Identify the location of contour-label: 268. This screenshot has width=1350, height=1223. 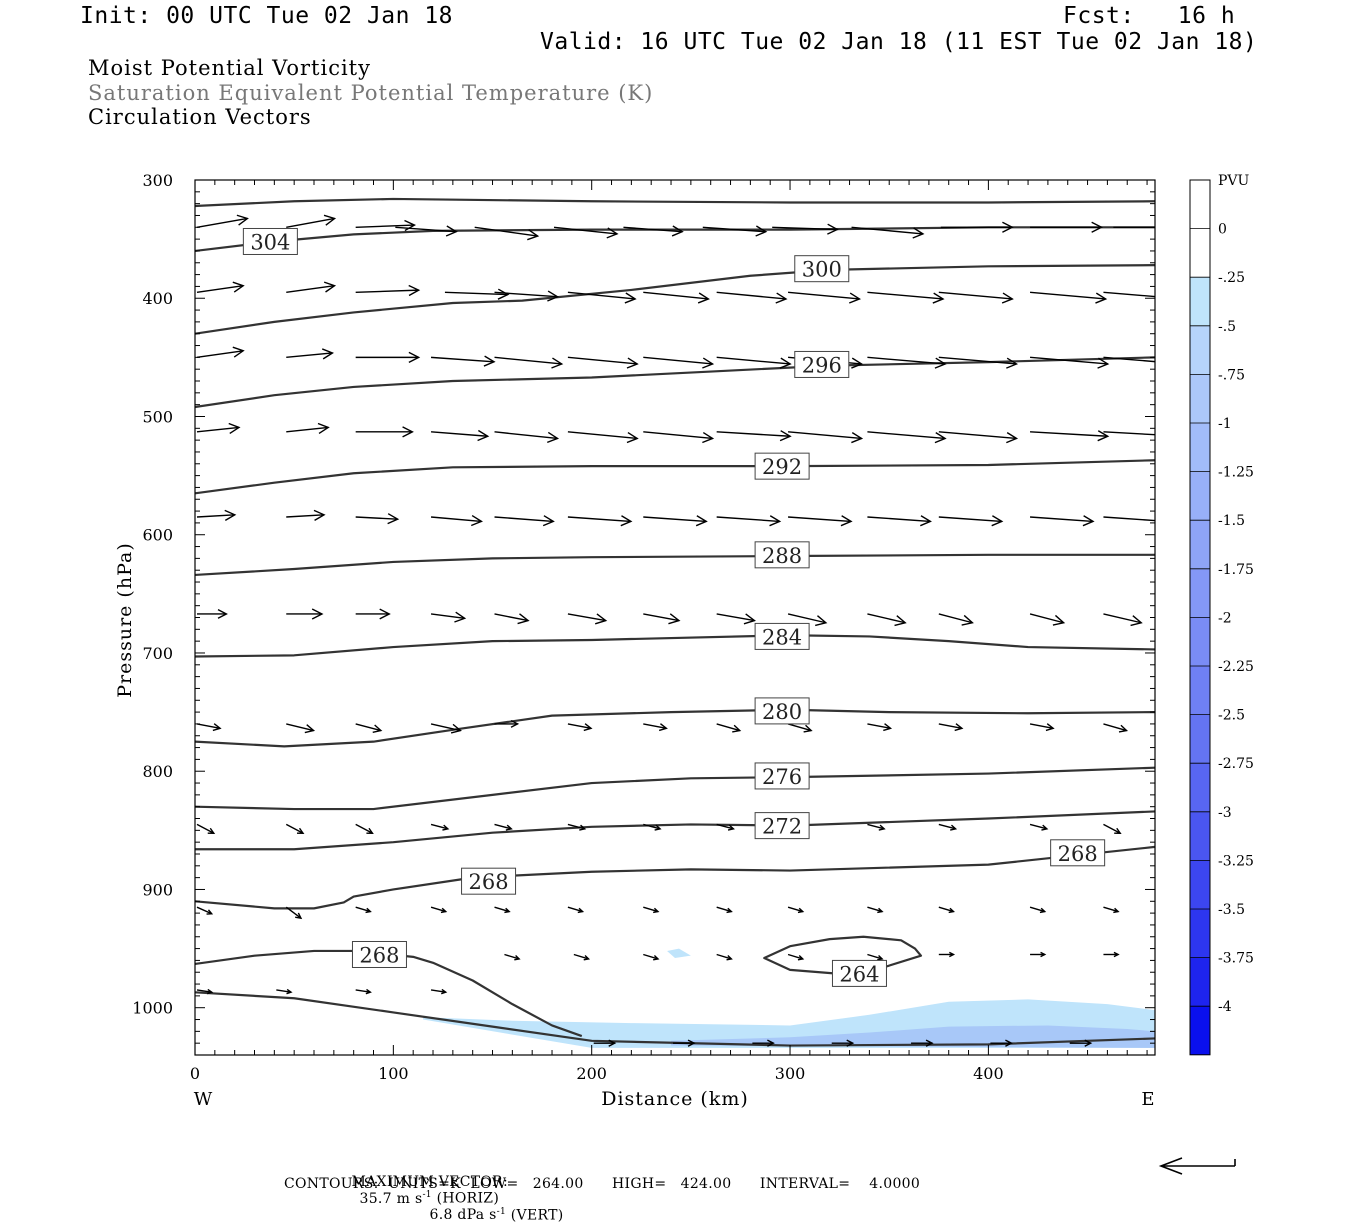
(1078, 854).